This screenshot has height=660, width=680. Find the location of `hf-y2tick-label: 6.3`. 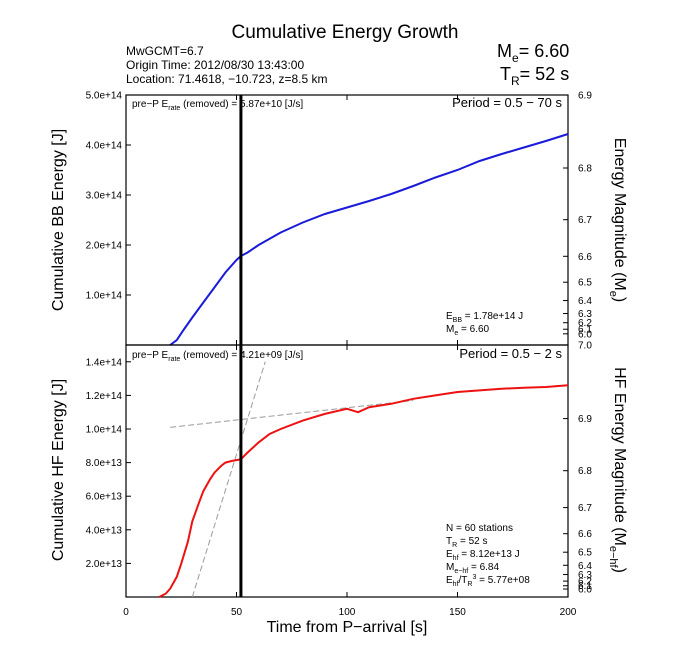

hf-y2tick-label: 6.3 is located at coordinates (585, 575).